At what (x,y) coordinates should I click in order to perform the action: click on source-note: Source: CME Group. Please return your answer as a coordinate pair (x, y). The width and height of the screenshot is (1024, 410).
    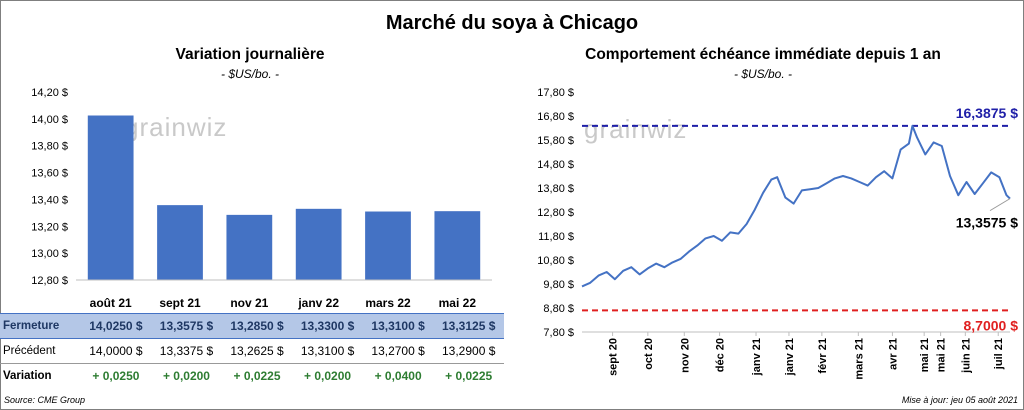
    Looking at the image, I should click on (45, 400).